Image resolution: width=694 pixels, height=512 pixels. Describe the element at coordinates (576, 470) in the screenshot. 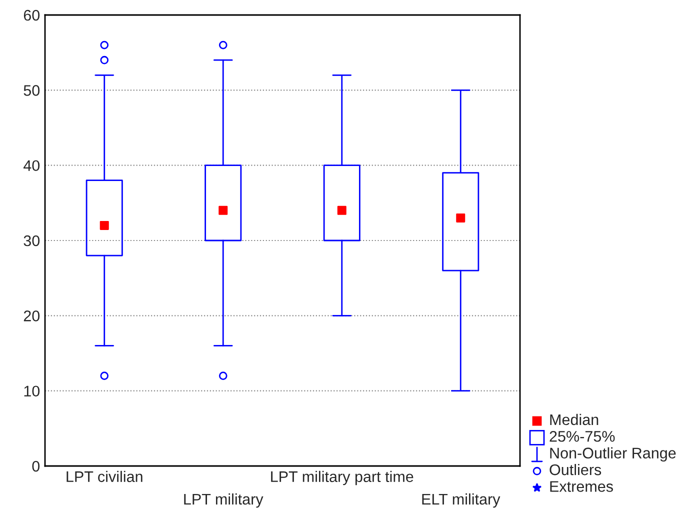

I see `text: Outliers` at that location.